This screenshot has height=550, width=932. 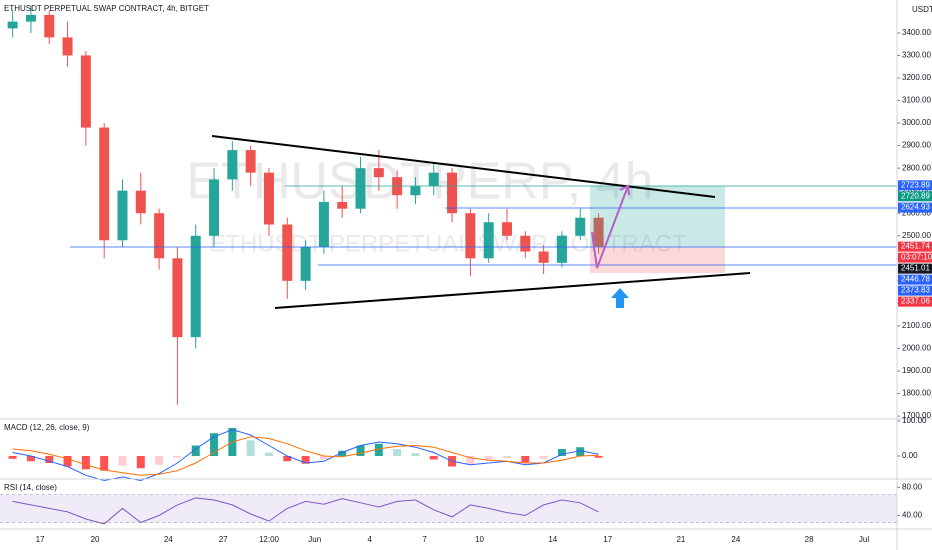 What do you see at coordinates (47, 427) in the screenshot?
I see `macd-title: MACD (12, 26, close, 9)` at bounding box center [47, 427].